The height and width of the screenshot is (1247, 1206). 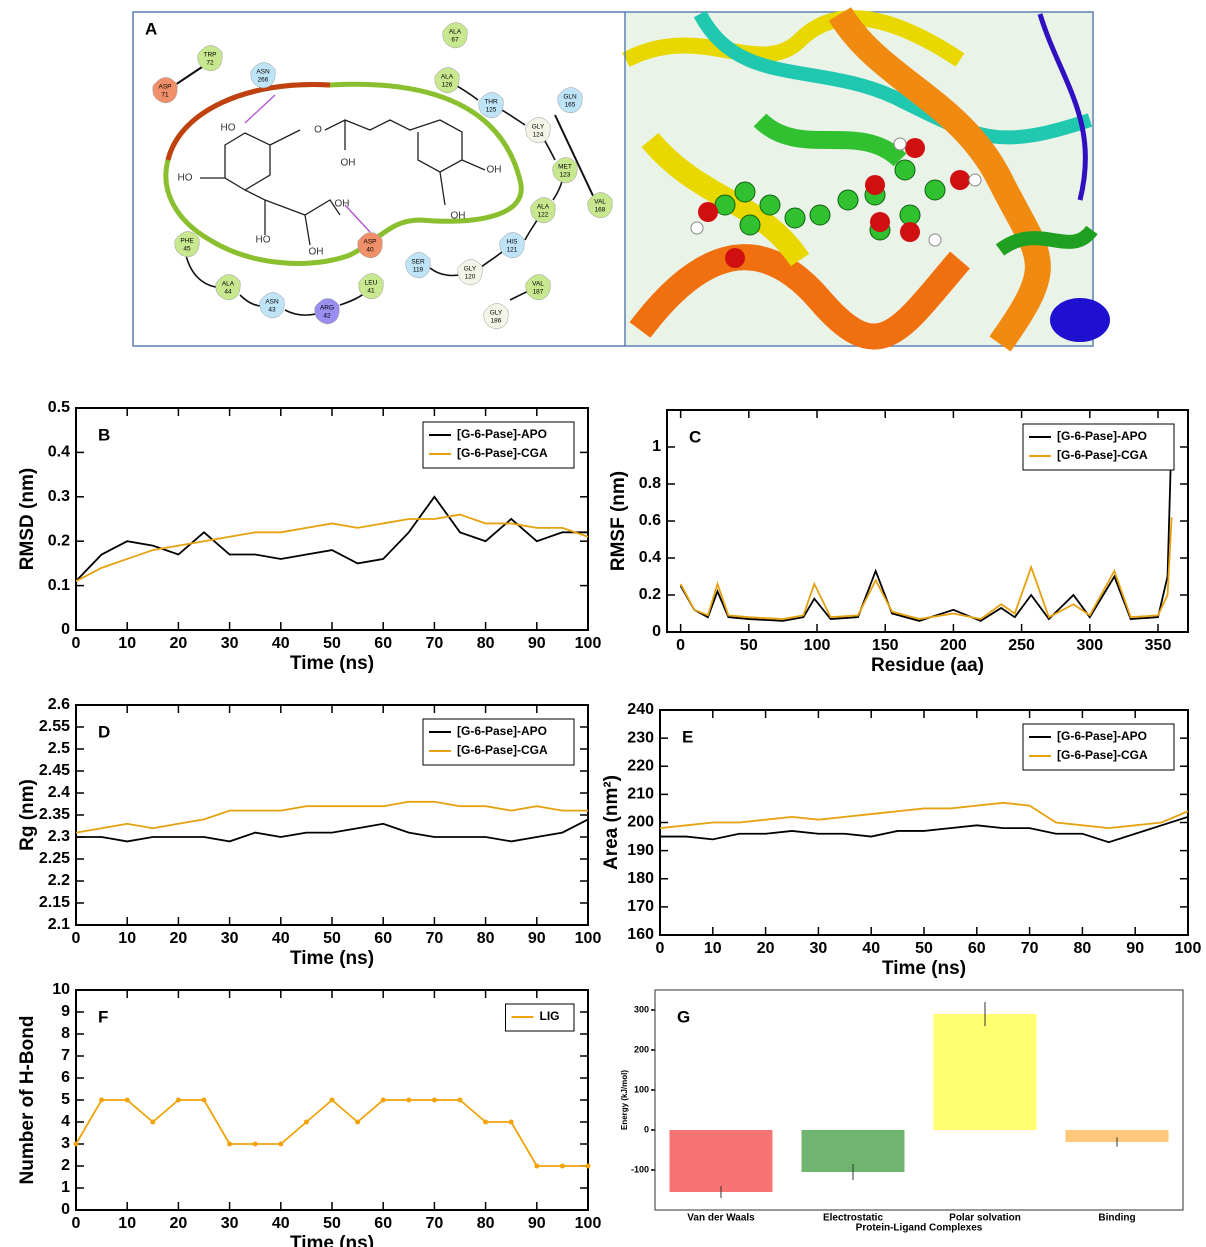 I want to click on atom-label: HO, so click(x=228, y=128).